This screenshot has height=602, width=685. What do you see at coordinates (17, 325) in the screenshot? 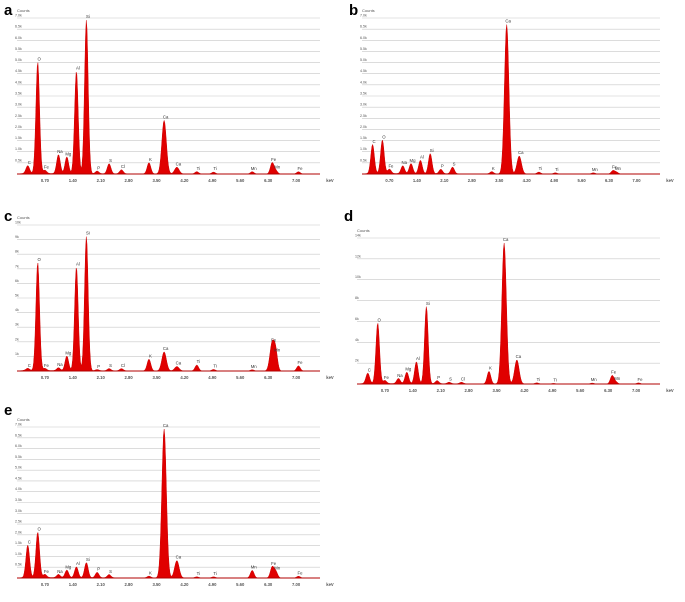
I see `y-tick-label: 3k` at bounding box center [17, 325].